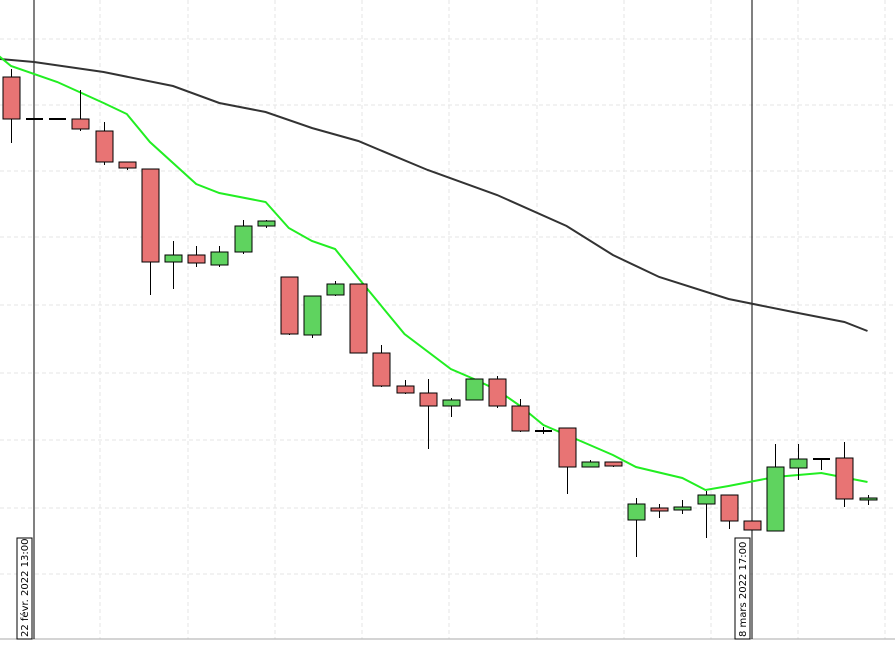 Image resolution: width=895 pixels, height=662 pixels. I want to click on time-marker-label: 8 mars 2022 17:00, so click(743, 589).